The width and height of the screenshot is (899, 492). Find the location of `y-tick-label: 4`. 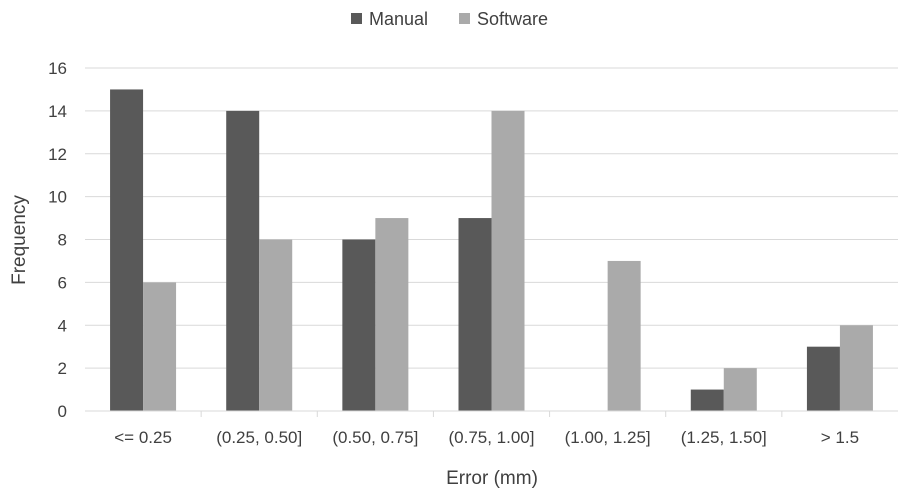

y-tick-label: 4 is located at coordinates (62, 325).